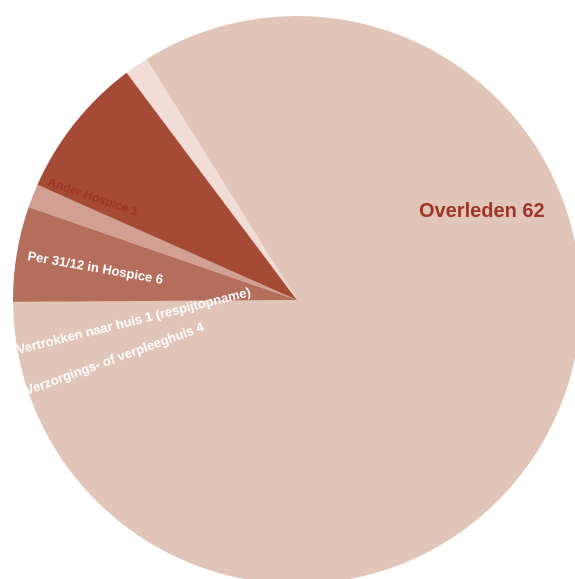 This screenshot has height=579, width=575. I want to click on pie-label-1: Overleden 62, so click(482, 211).